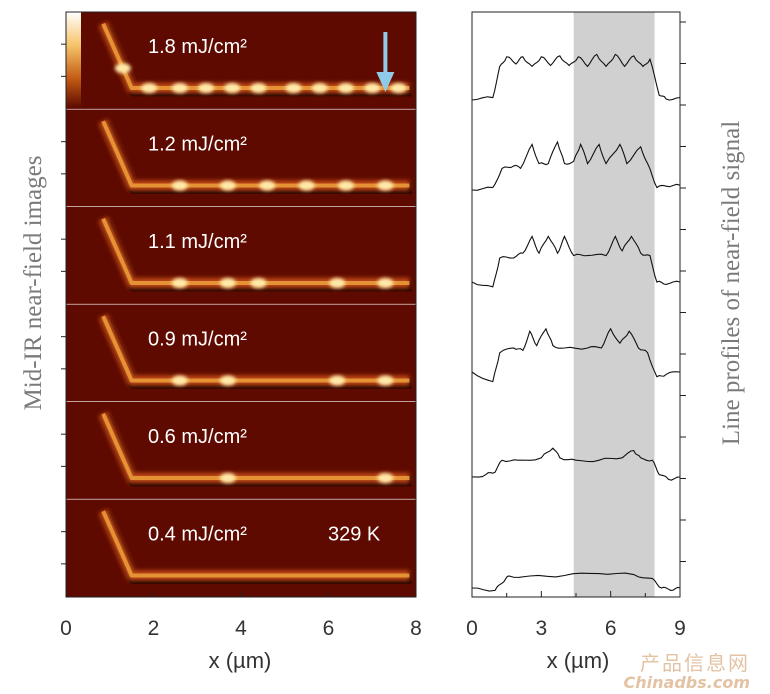 Image resolution: width=770 pixels, height=694 pixels. What do you see at coordinates (614, 304) in the screenshot?
I see `shaded-region` at bounding box center [614, 304].